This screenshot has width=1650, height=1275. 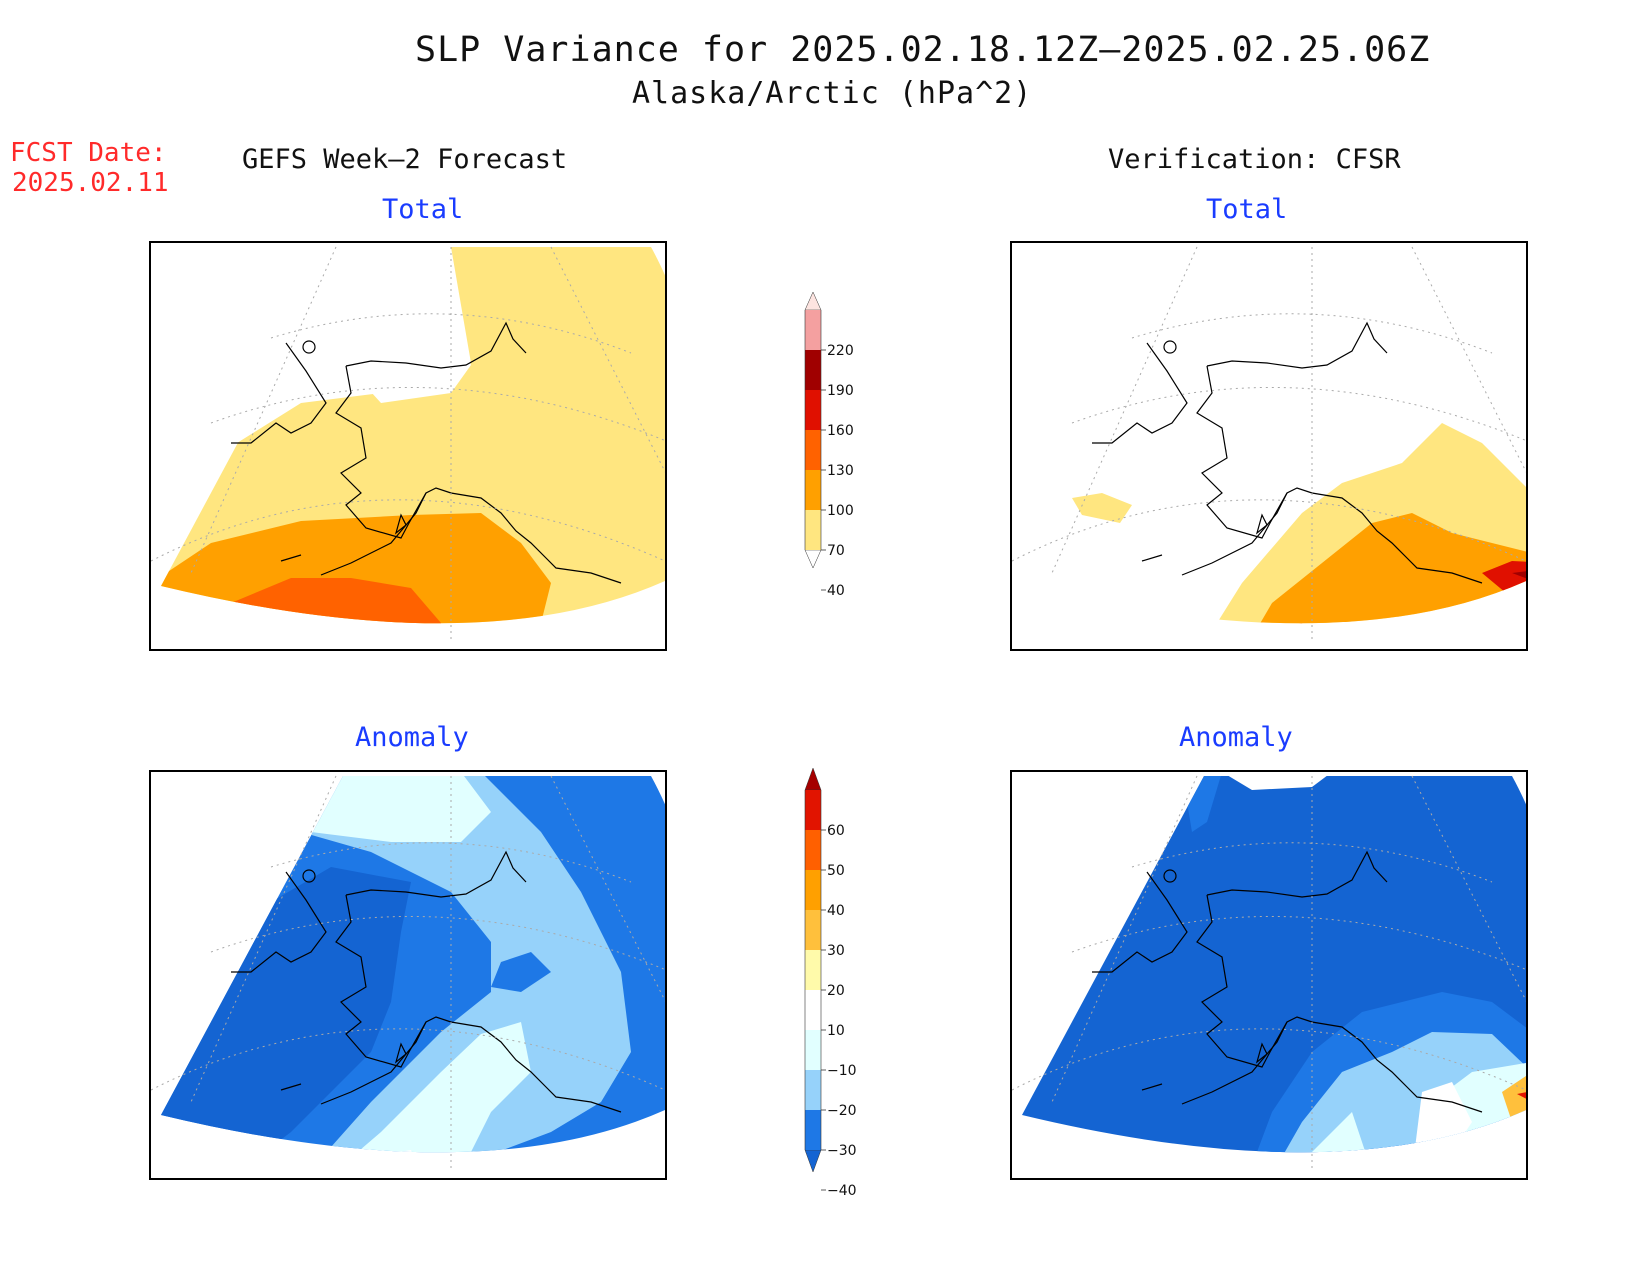 I want to click on verification-anomaly-map, so click(x=1269, y=975).